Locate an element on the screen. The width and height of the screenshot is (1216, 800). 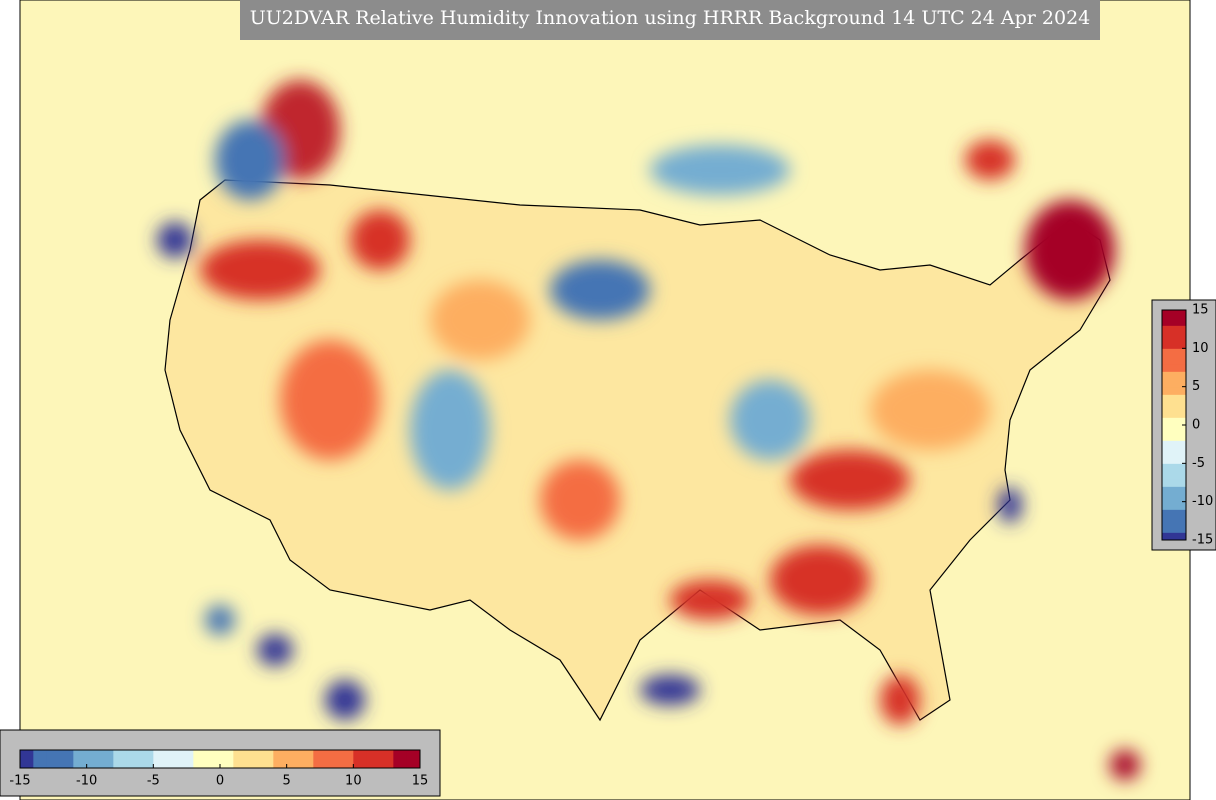
title-box is located at coordinates (670, 20).